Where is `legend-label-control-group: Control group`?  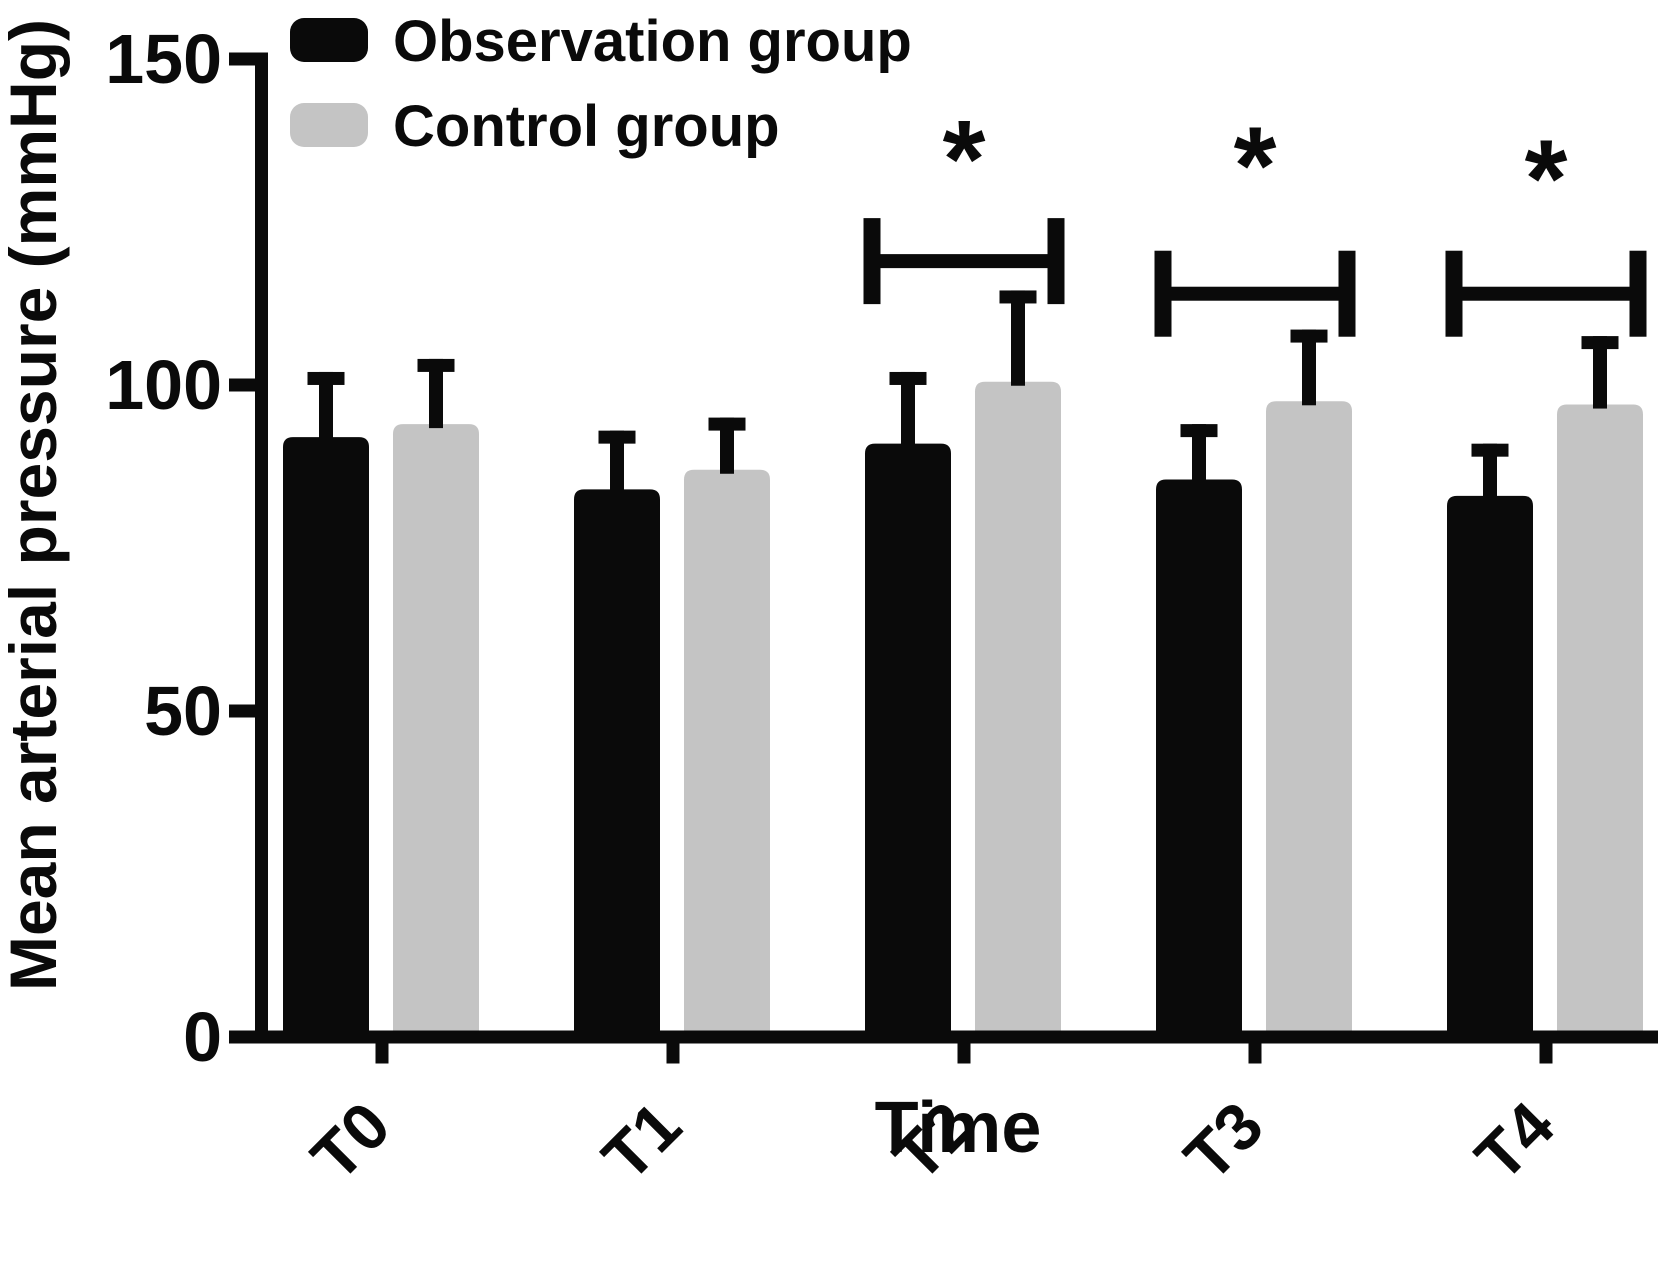 legend-label-control-group: Control group is located at coordinates (586, 126).